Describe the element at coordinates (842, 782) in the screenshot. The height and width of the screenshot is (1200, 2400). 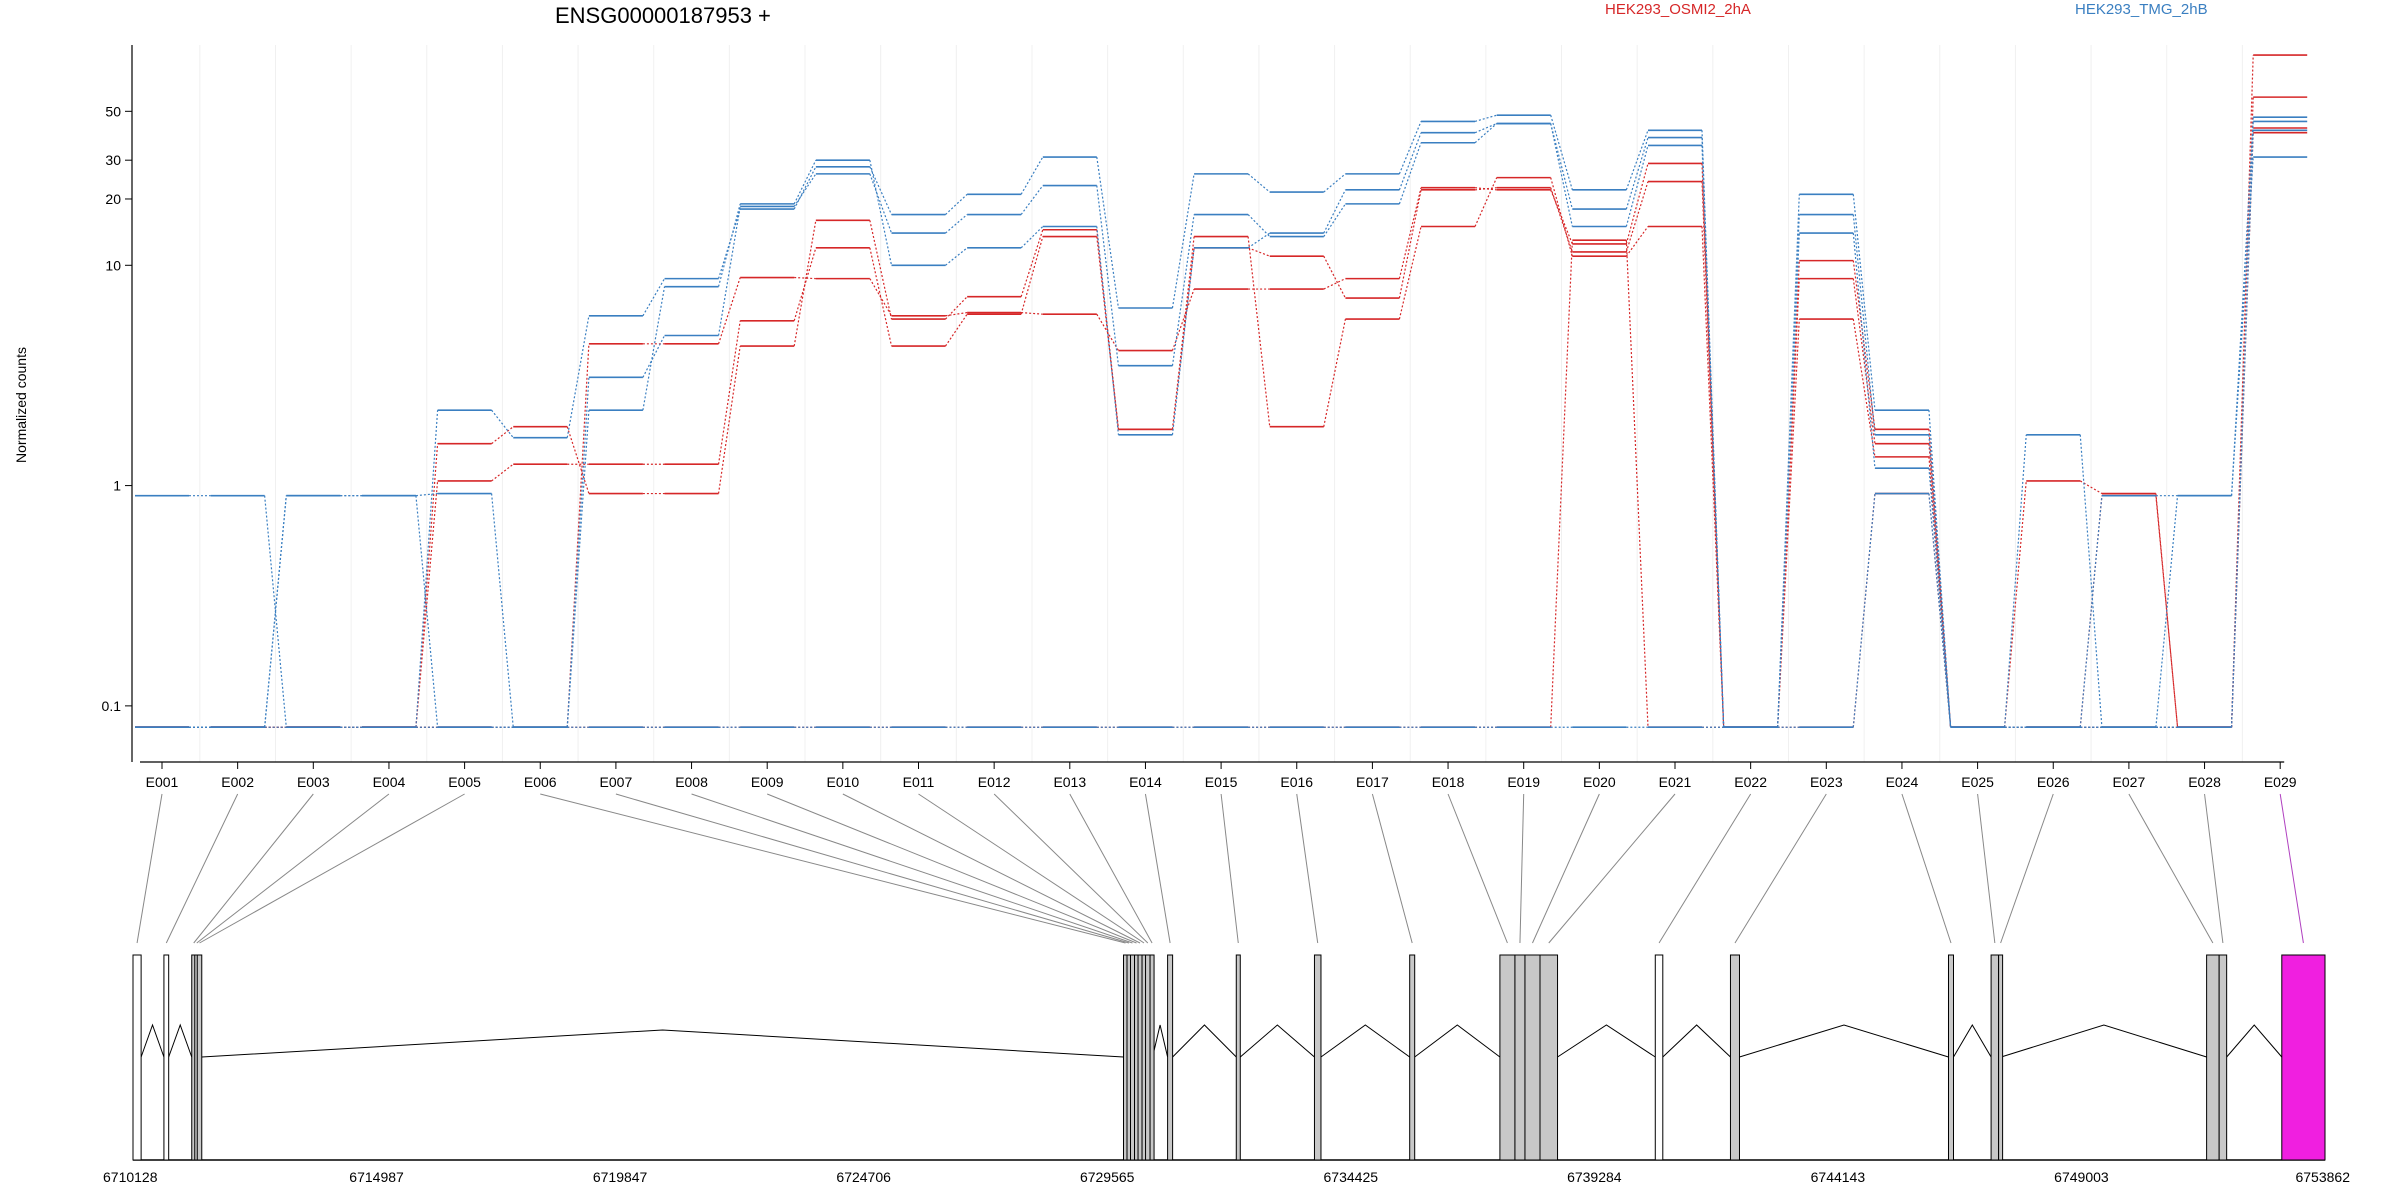
I see `x-tick-label: E010` at that location.